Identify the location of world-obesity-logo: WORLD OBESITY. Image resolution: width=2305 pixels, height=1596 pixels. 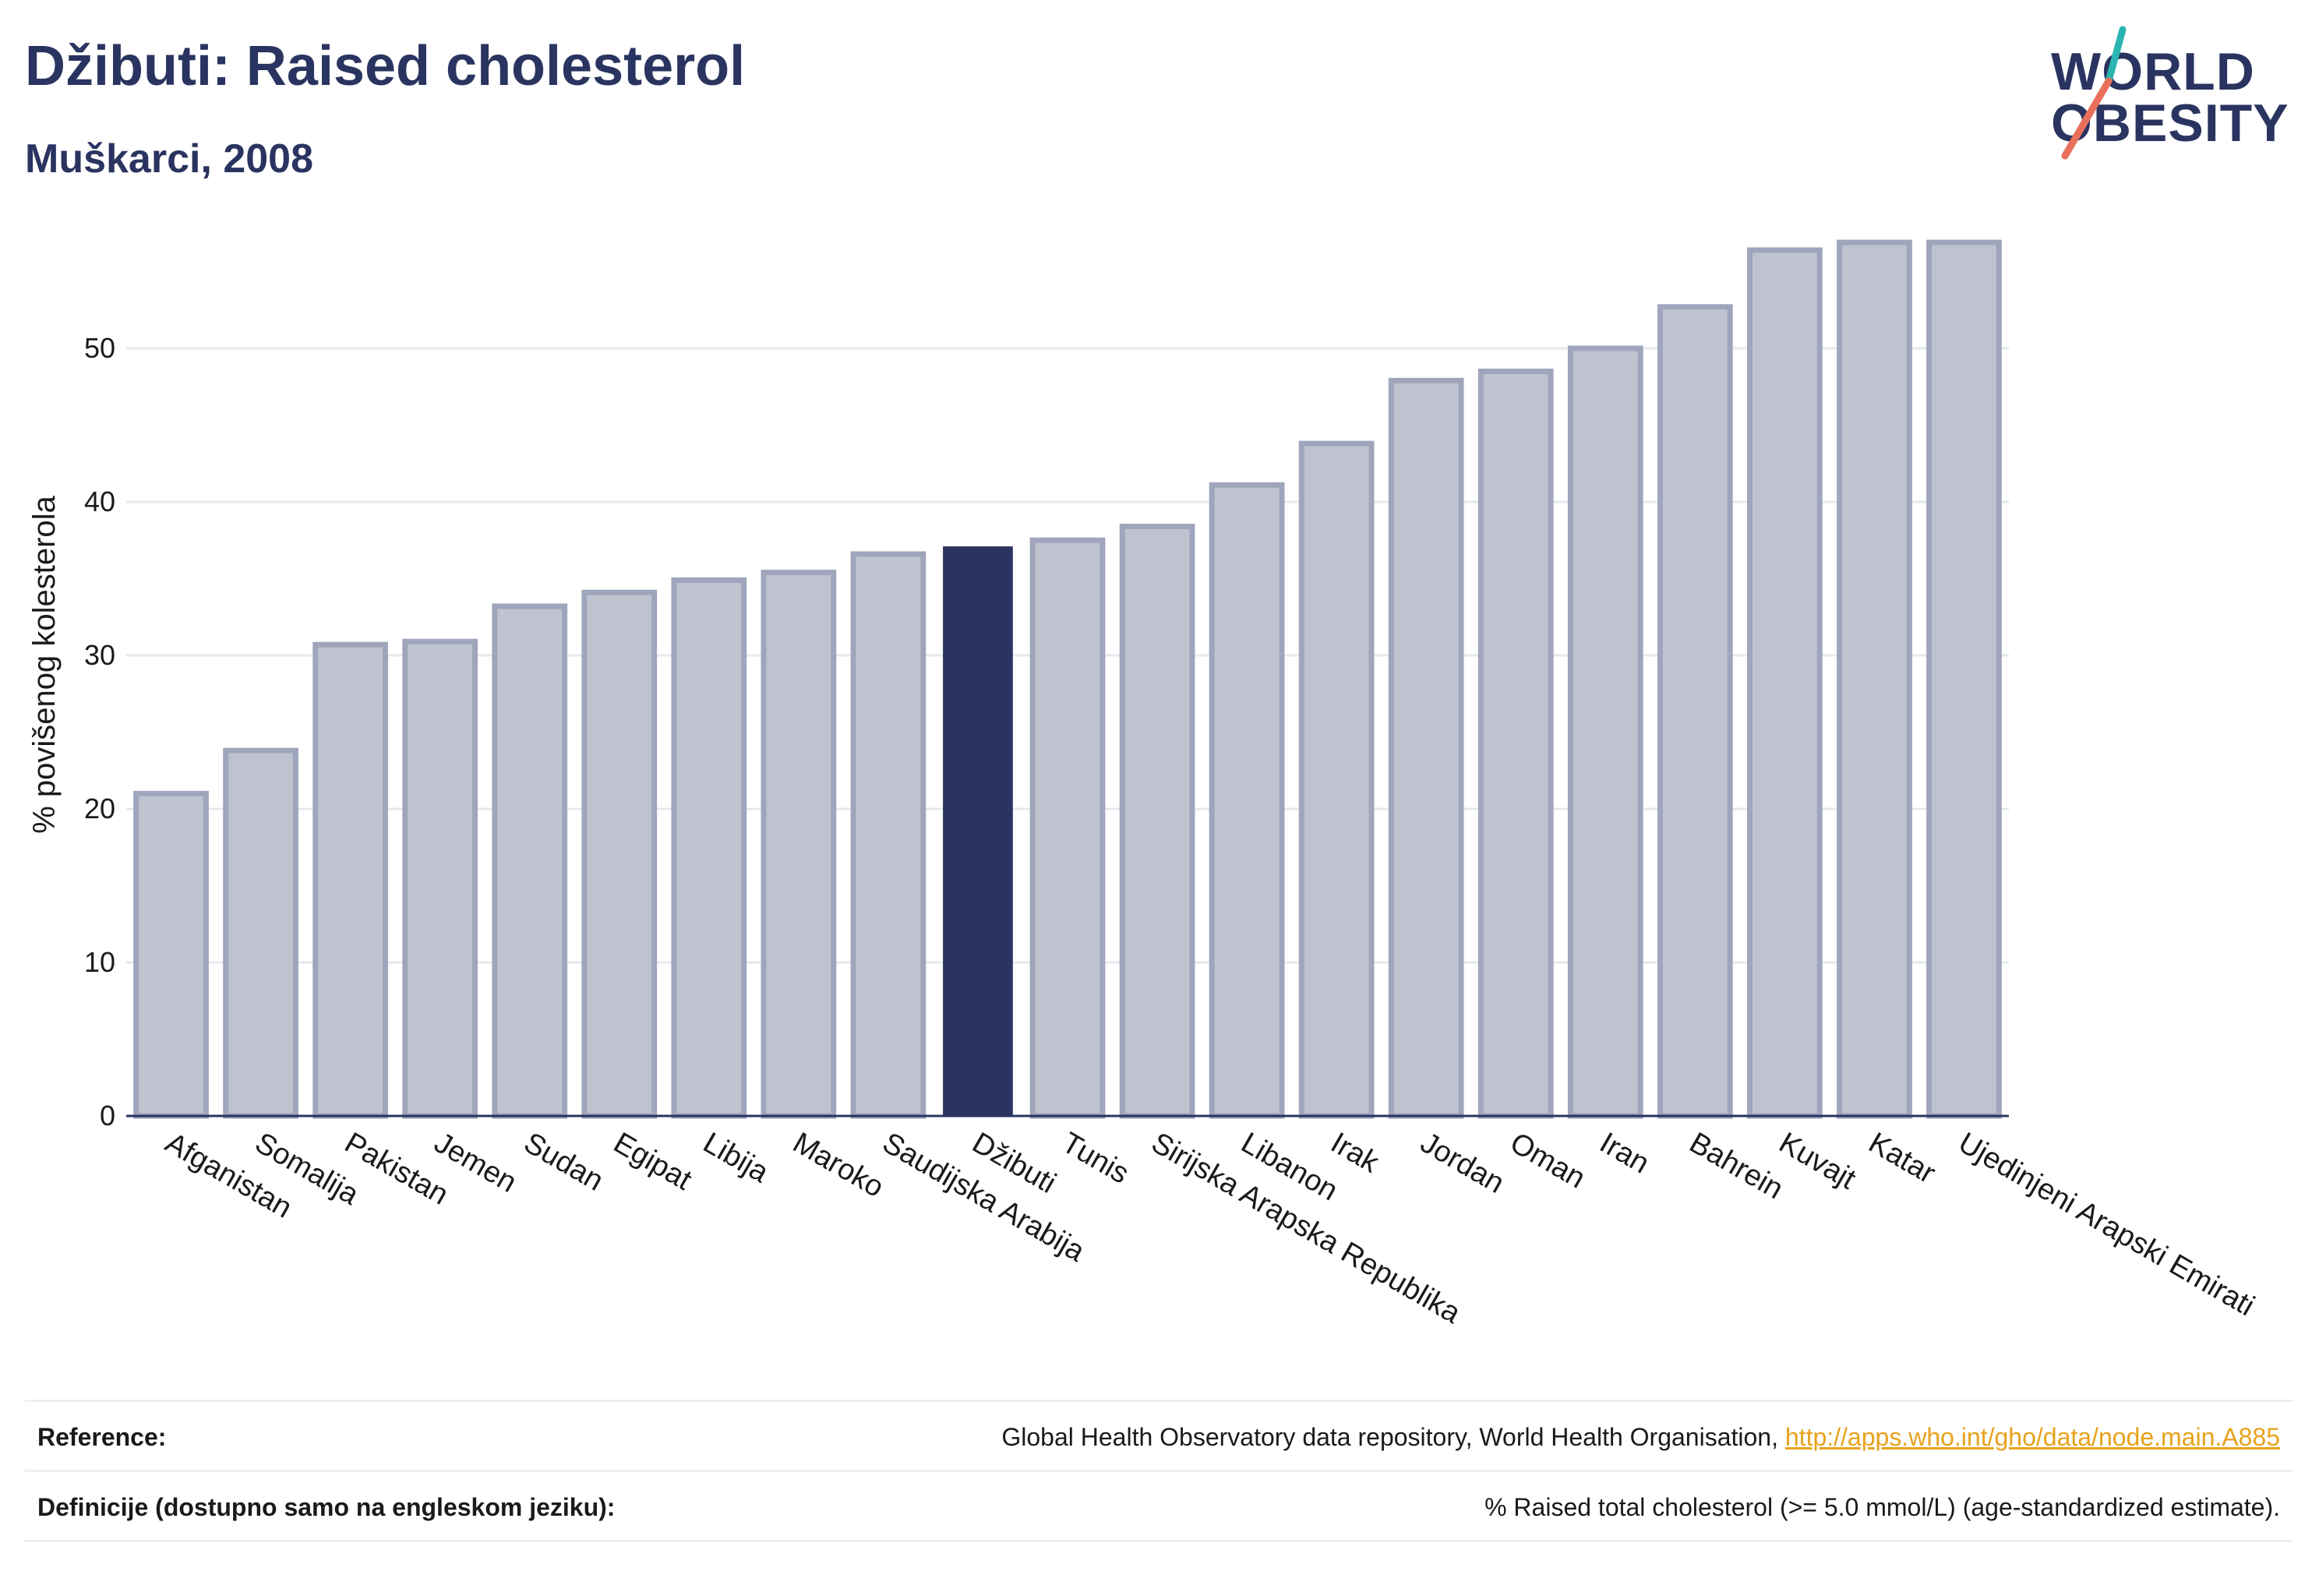
(2166, 93).